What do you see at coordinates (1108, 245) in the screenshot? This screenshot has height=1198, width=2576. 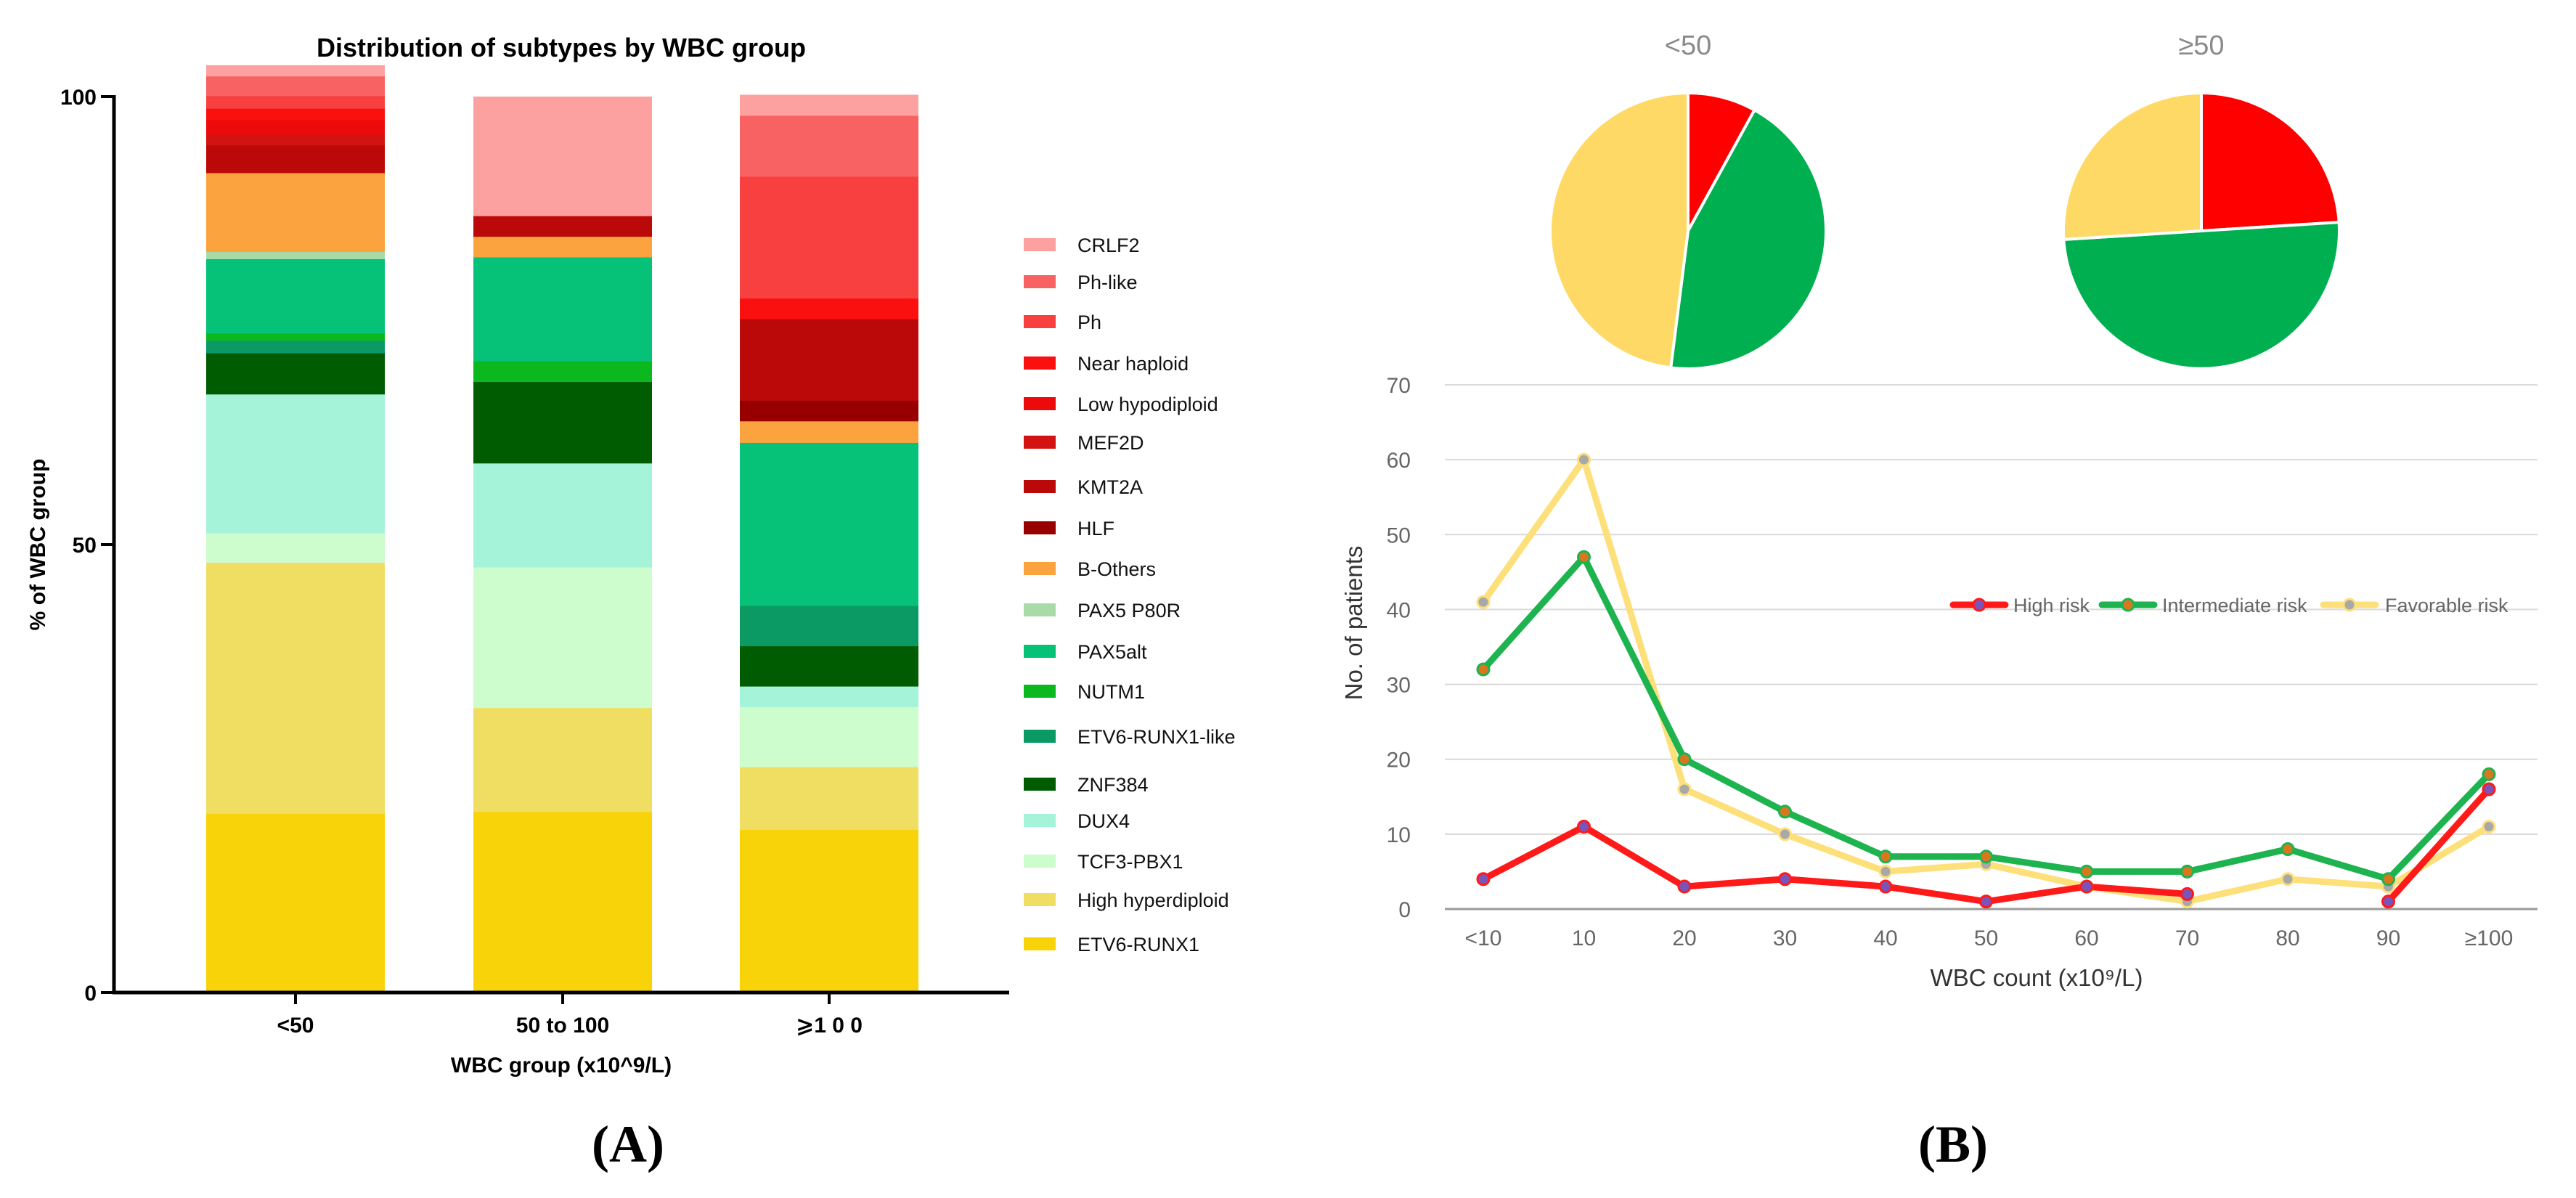 I see `legend-label-crlf2: CRLF2` at bounding box center [1108, 245].